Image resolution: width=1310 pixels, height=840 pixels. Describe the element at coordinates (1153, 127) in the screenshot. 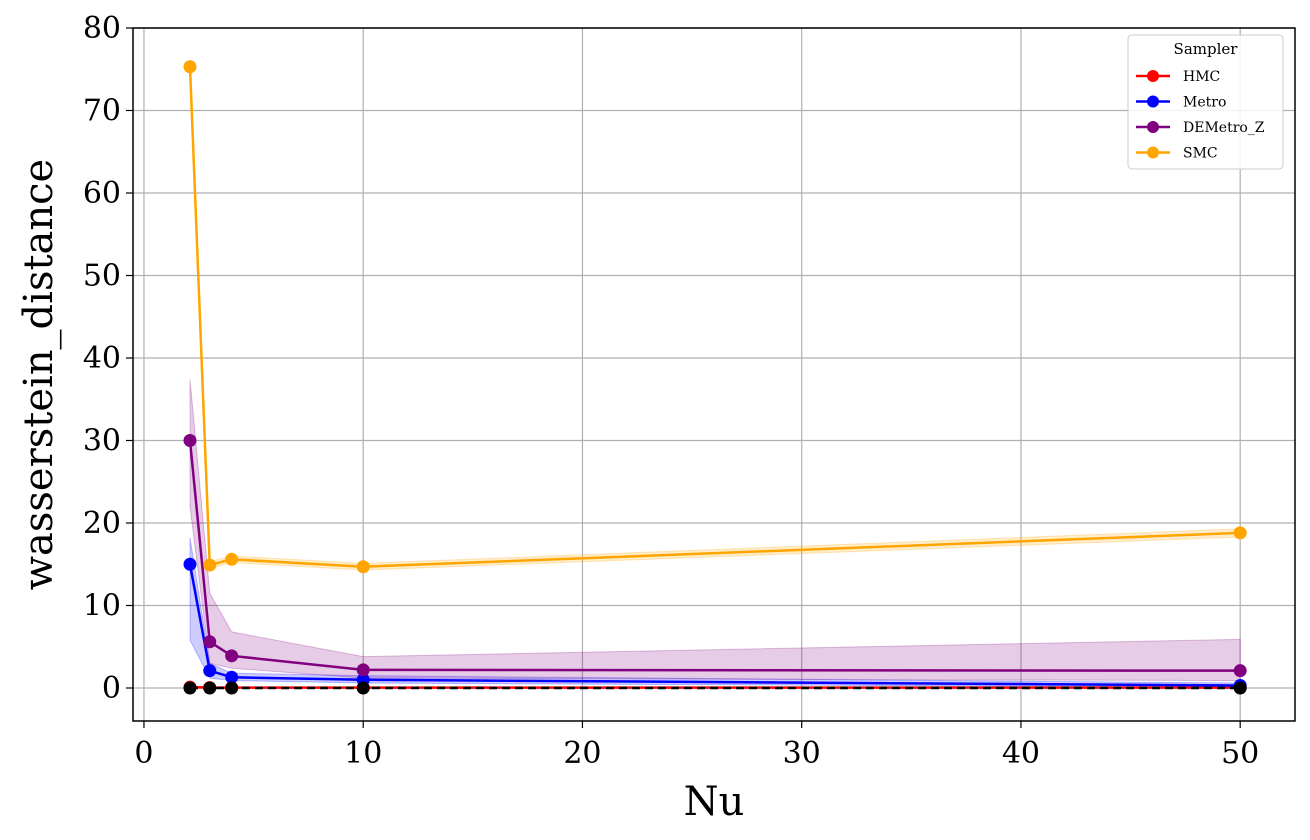

I see `legend-marker-demetro-z` at that location.